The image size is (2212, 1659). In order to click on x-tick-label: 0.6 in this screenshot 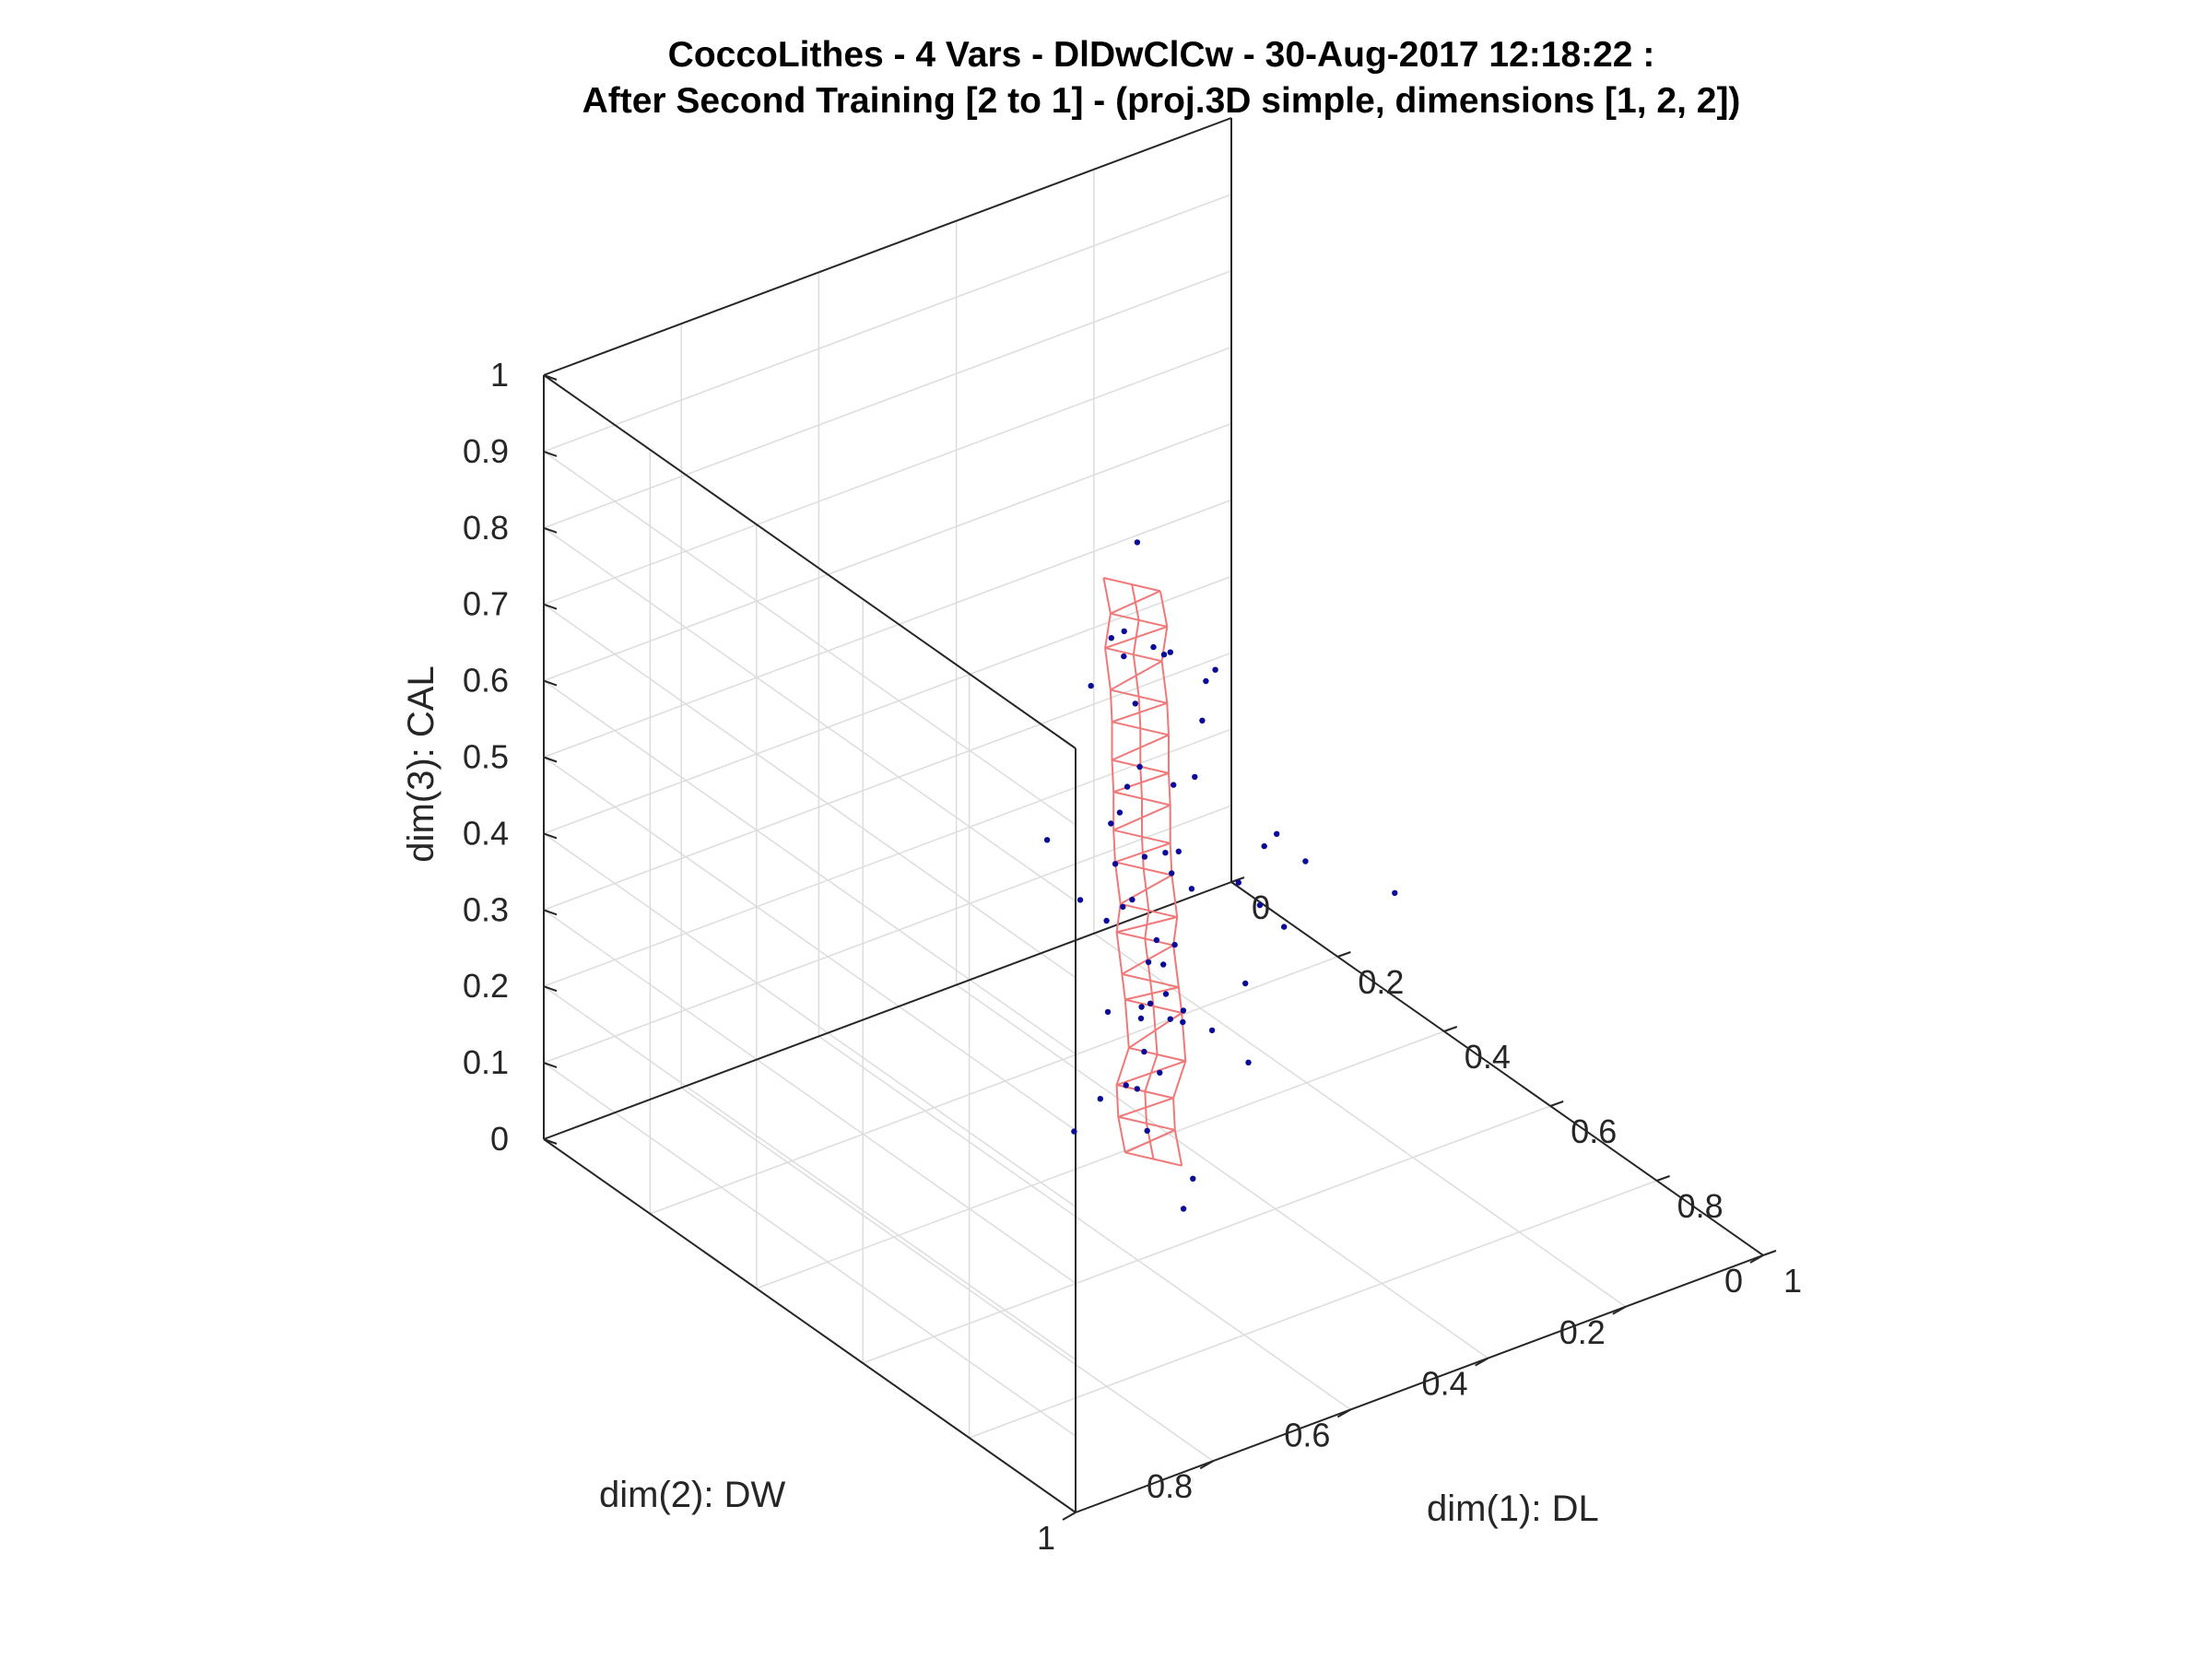, I will do `click(1594, 1131)`.